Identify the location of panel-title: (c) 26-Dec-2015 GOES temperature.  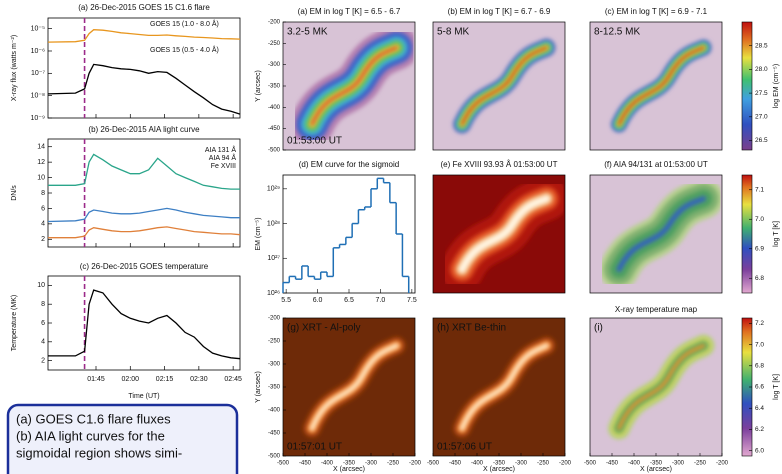
(144, 266).